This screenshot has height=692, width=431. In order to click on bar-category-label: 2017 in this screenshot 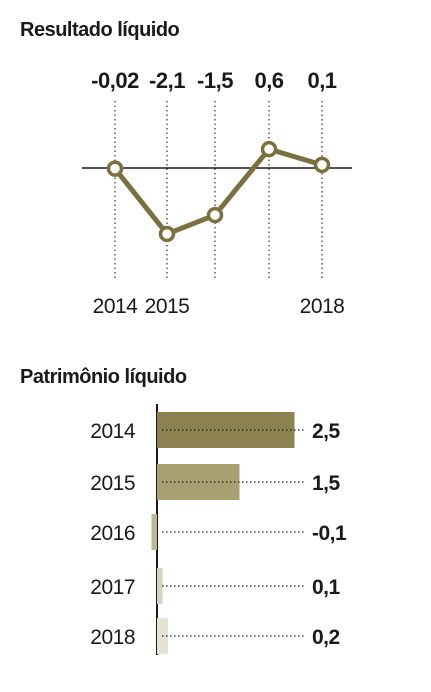, I will do `click(112, 587)`.